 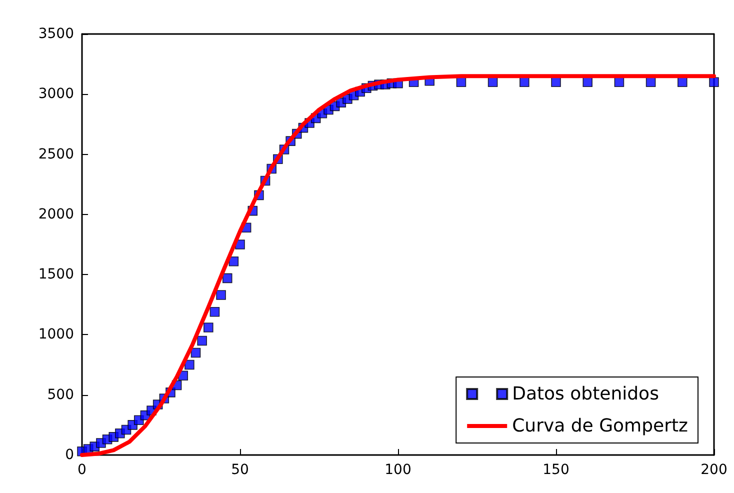 I want to click on x-tick-label: 200, so click(x=714, y=470).